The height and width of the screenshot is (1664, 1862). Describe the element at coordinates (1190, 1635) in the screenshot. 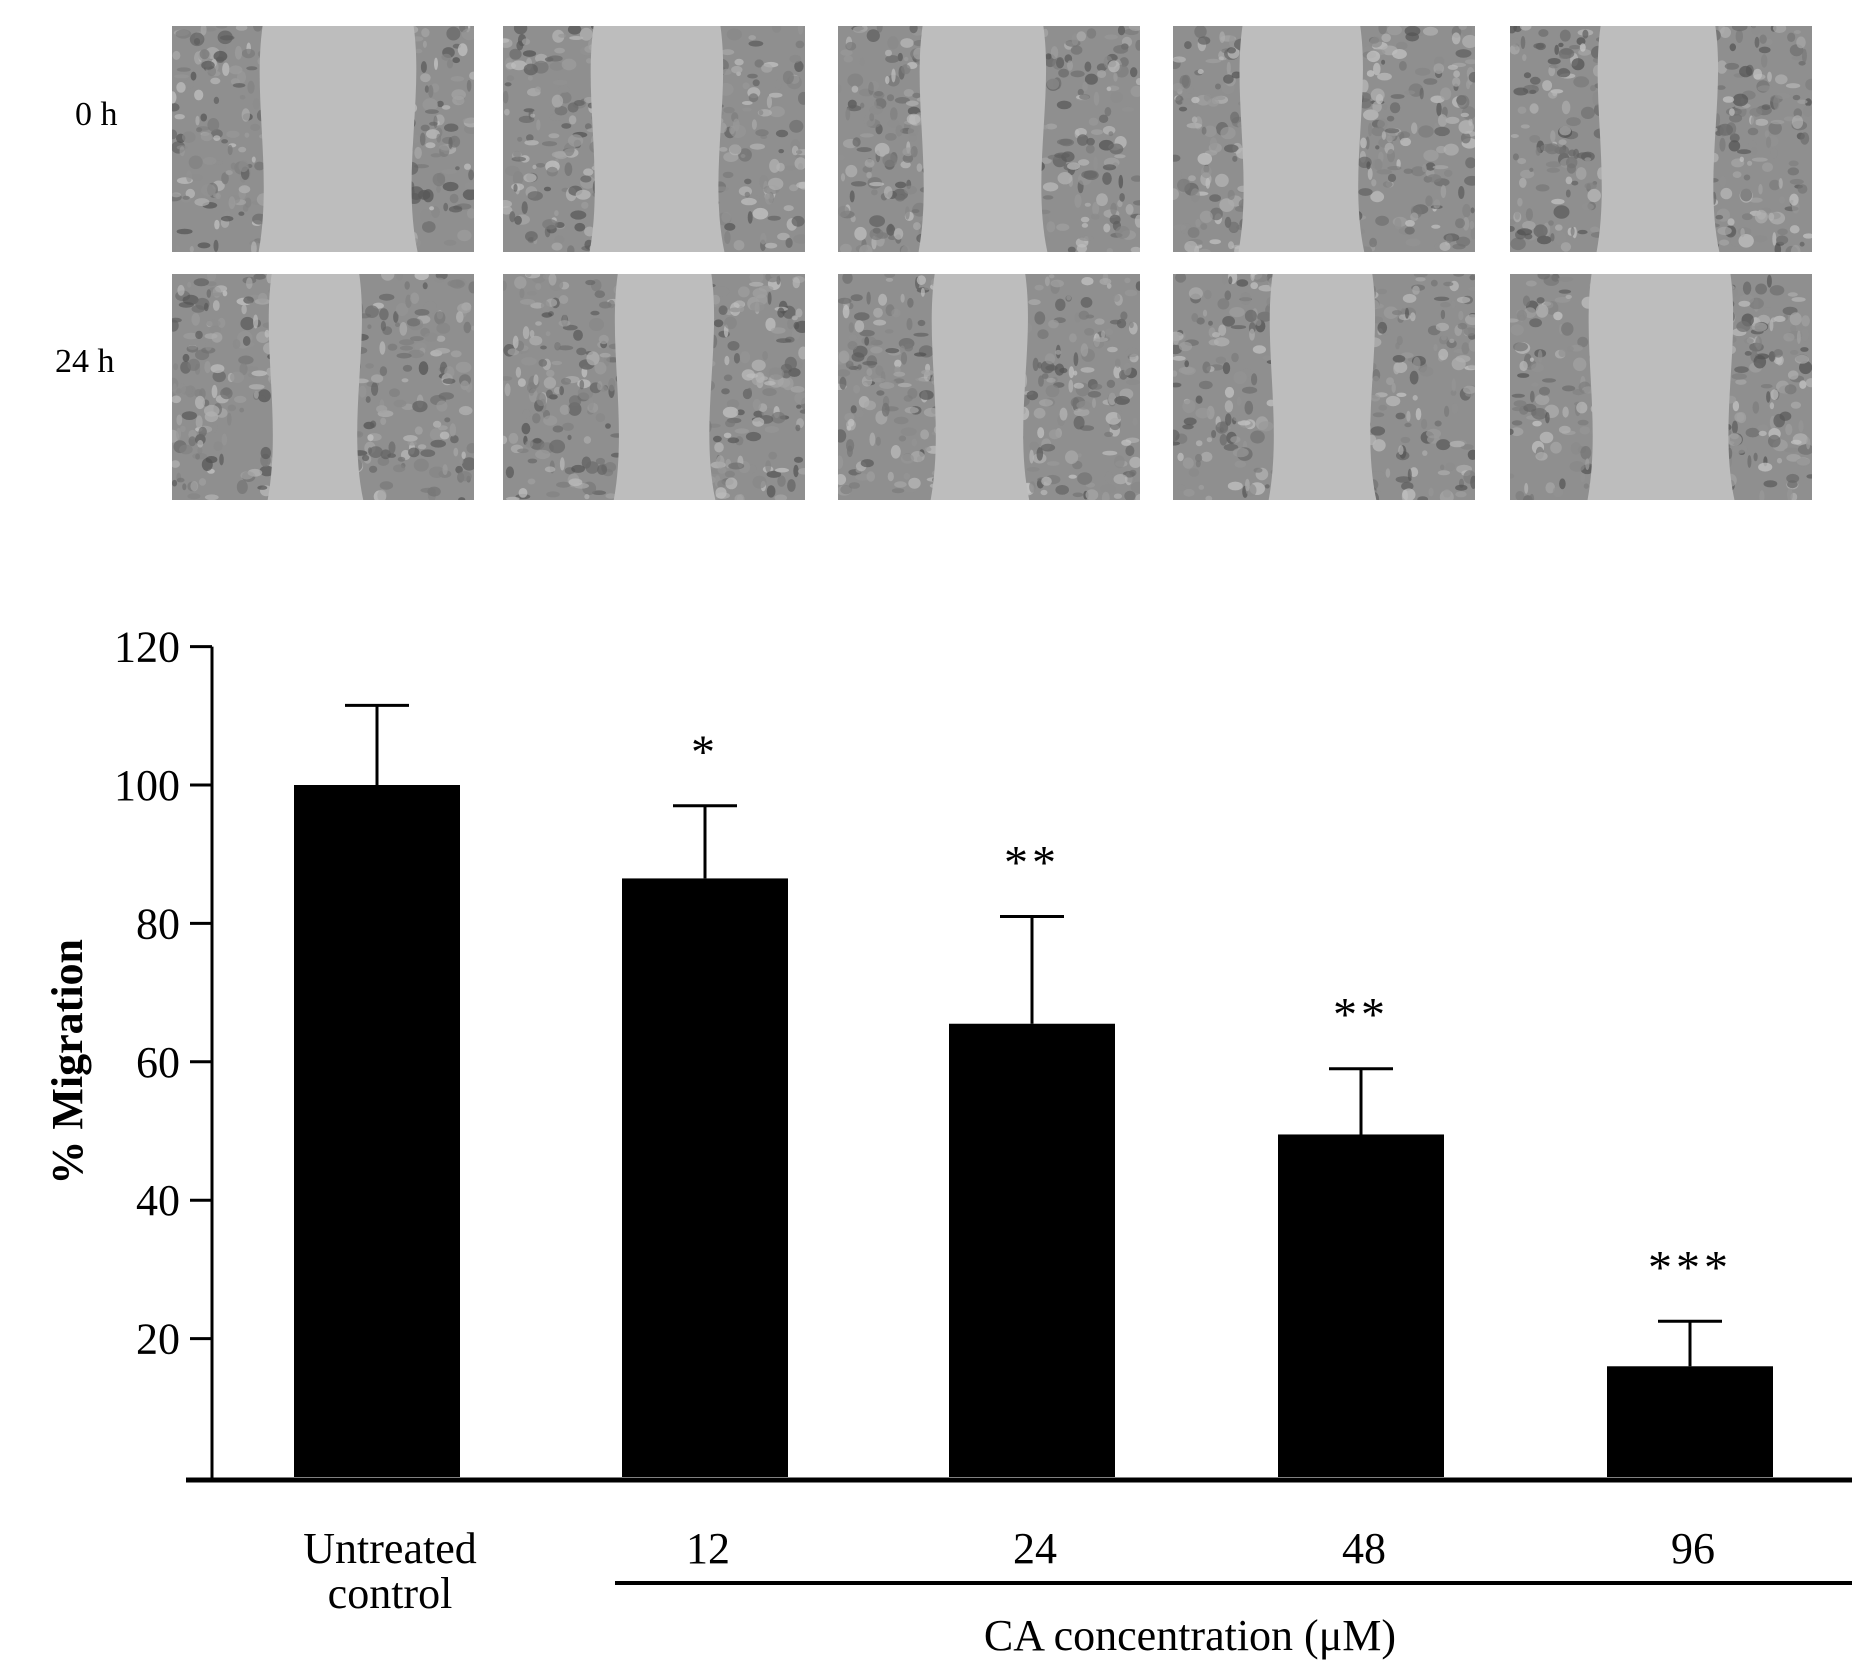

I see `x-axis-title: CA concentration (μM)` at that location.